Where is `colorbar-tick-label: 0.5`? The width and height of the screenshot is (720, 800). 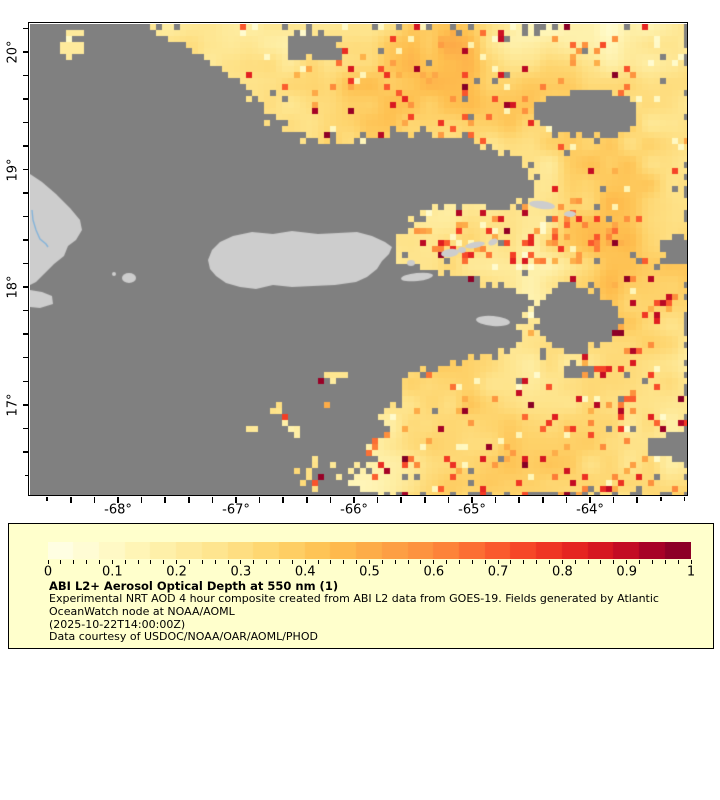
colorbar-tick-label: 0.5 is located at coordinates (369, 572).